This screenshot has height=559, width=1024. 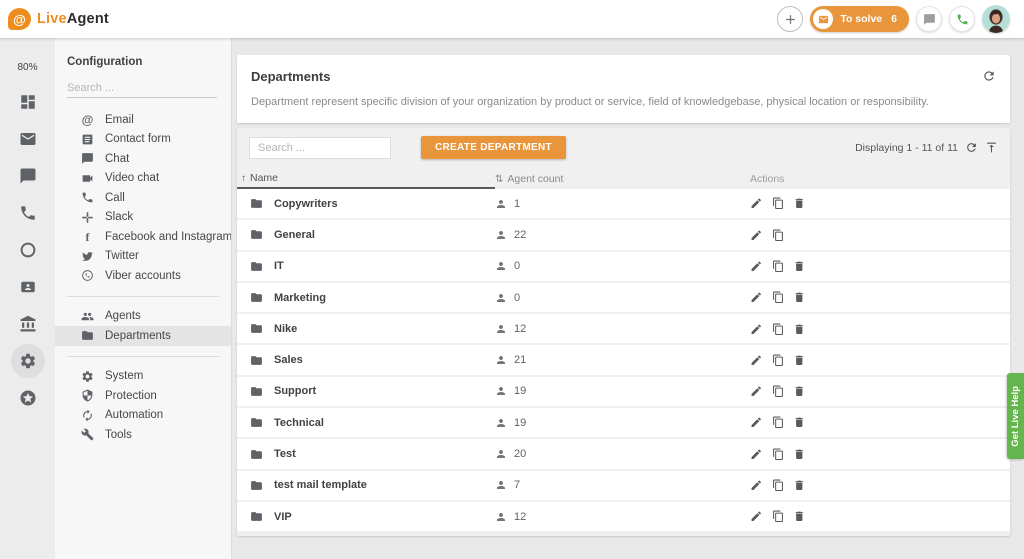 I want to click on table-search-input, so click(x=320, y=147).